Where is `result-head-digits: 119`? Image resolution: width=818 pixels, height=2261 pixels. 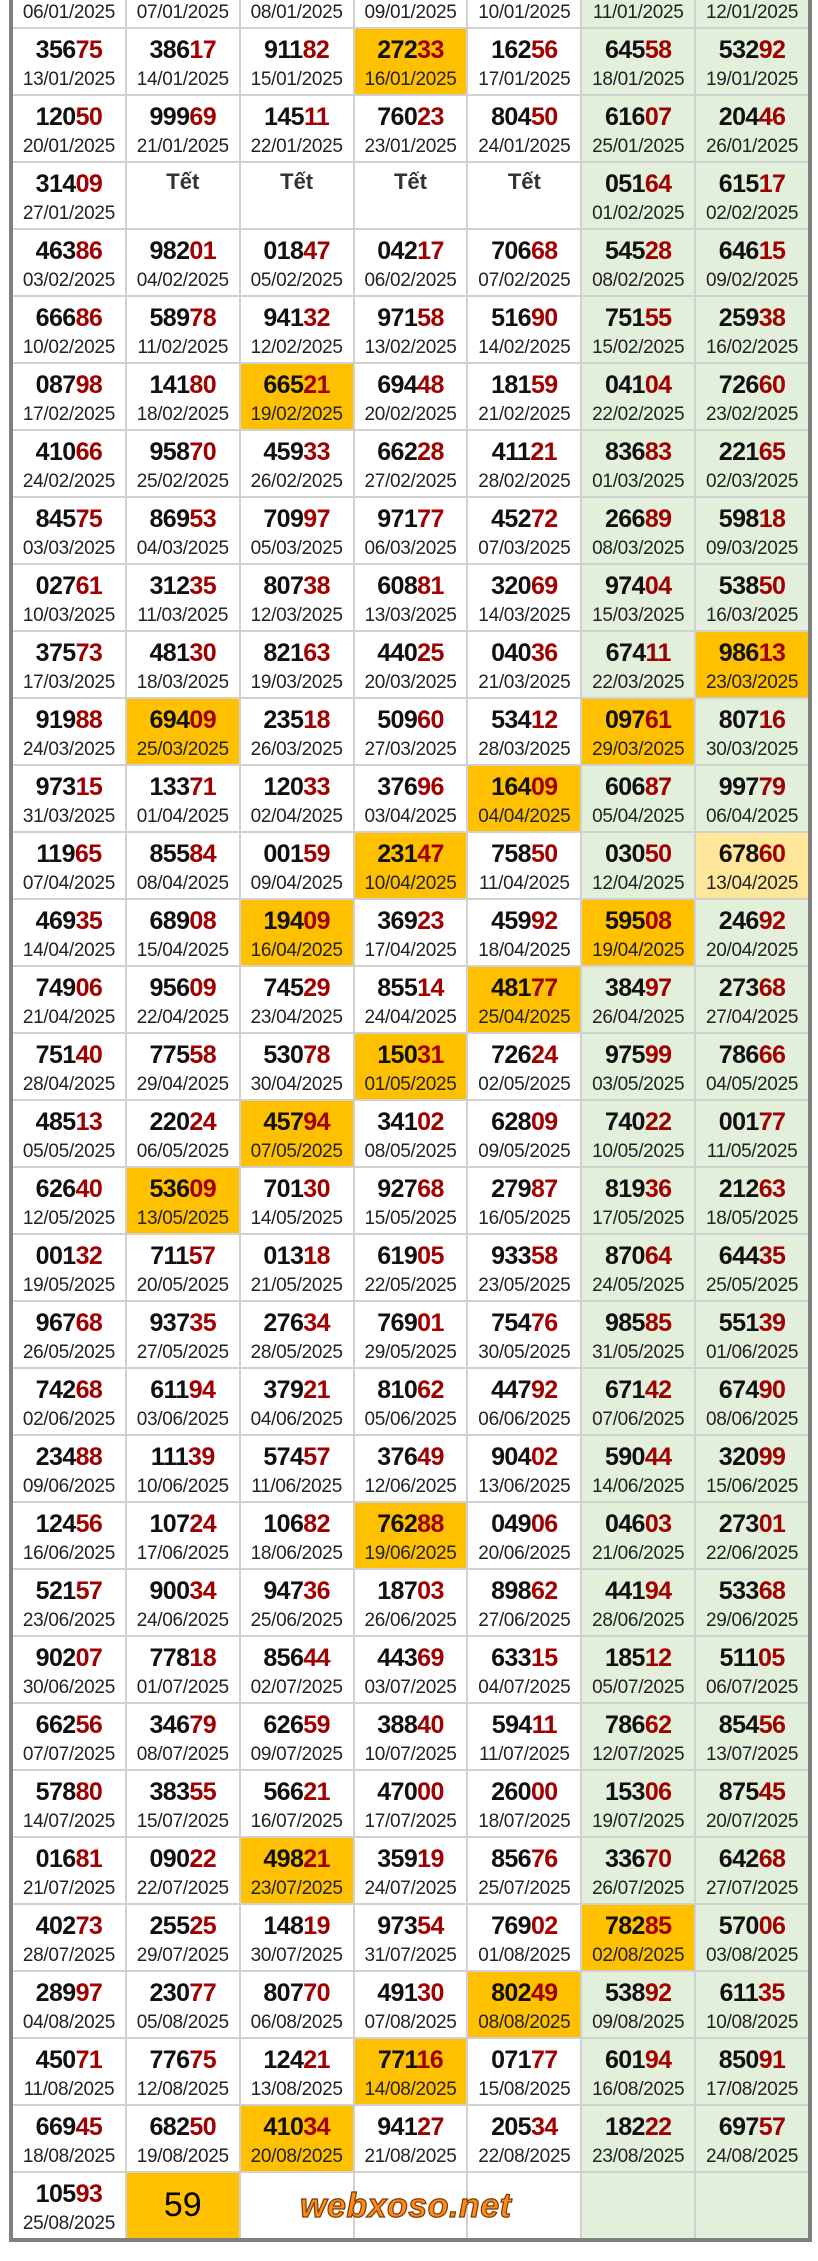 result-head-digits: 119 is located at coordinates (55, 854).